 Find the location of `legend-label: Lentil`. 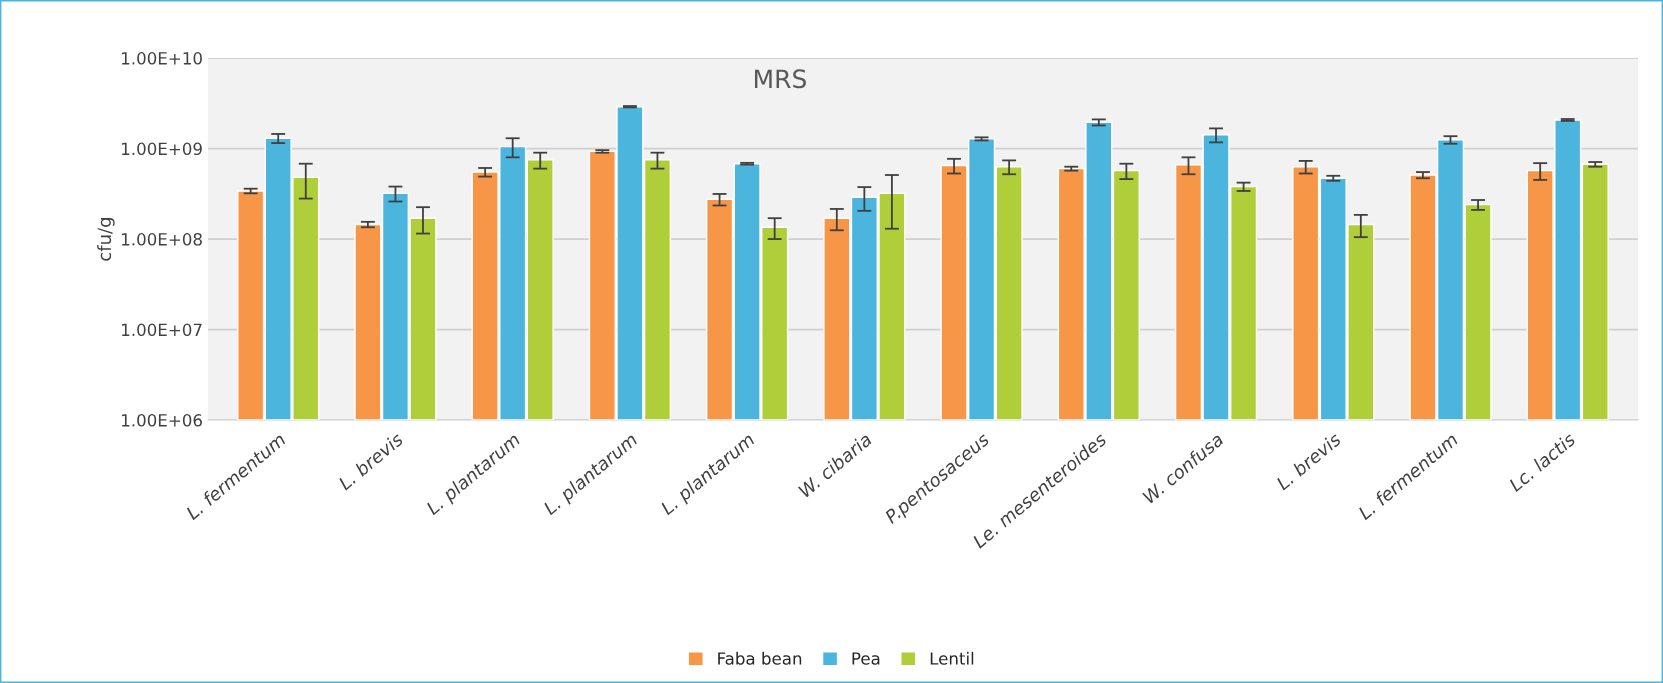

legend-label: Lentil is located at coordinates (952, 658).